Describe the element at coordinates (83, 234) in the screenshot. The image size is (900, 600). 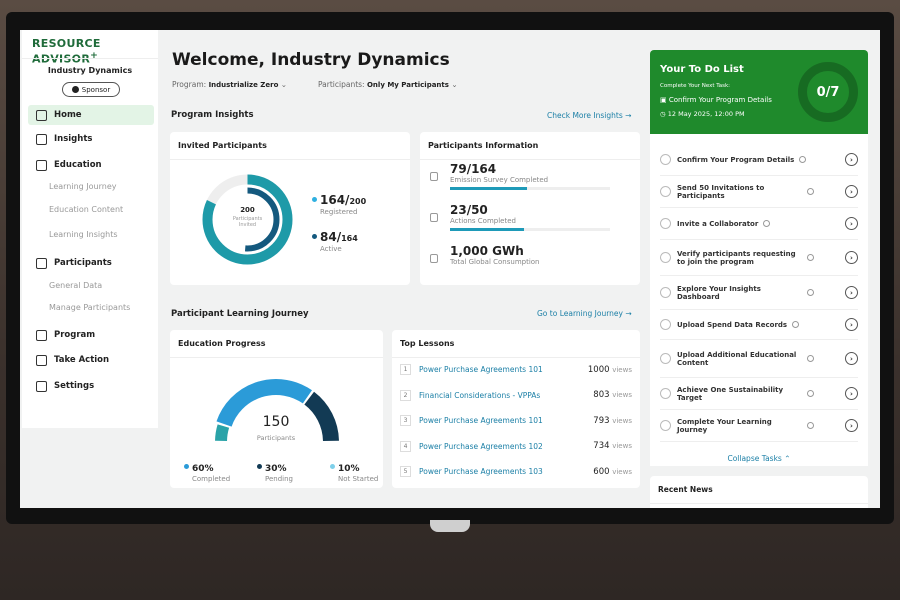
I see `sidebar-subitem-learning-insights: Learning Insights` at that location.